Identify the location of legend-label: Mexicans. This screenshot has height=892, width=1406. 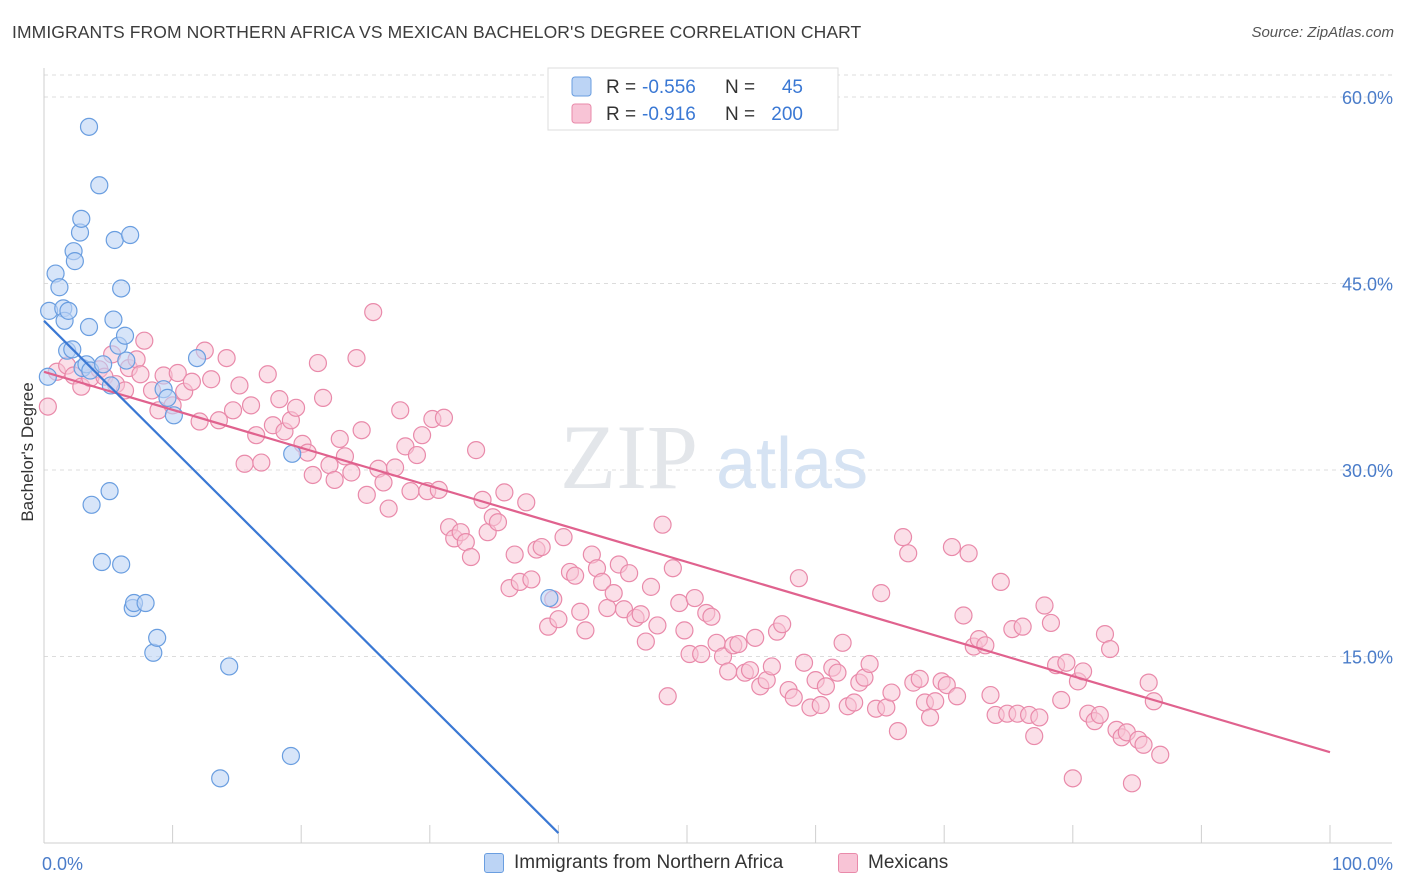
(908, 862).